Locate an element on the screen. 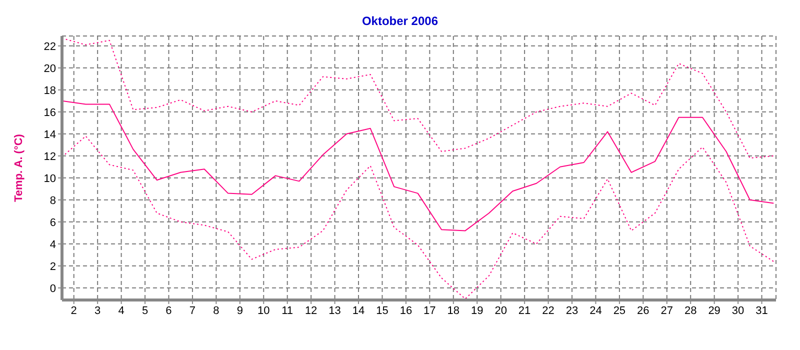 This screenshot has height=350, width=800. y-tick-label: 0 is located at coordinates (53, 288).